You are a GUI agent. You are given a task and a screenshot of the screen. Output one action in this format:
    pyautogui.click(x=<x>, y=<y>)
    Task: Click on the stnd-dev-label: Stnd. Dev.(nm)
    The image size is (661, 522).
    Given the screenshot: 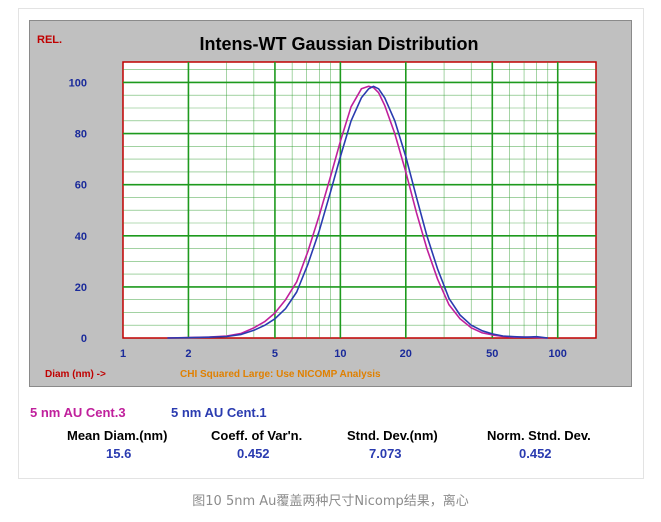 What is the action you would take?
    pyautogui.click(x=392, y=435)
    